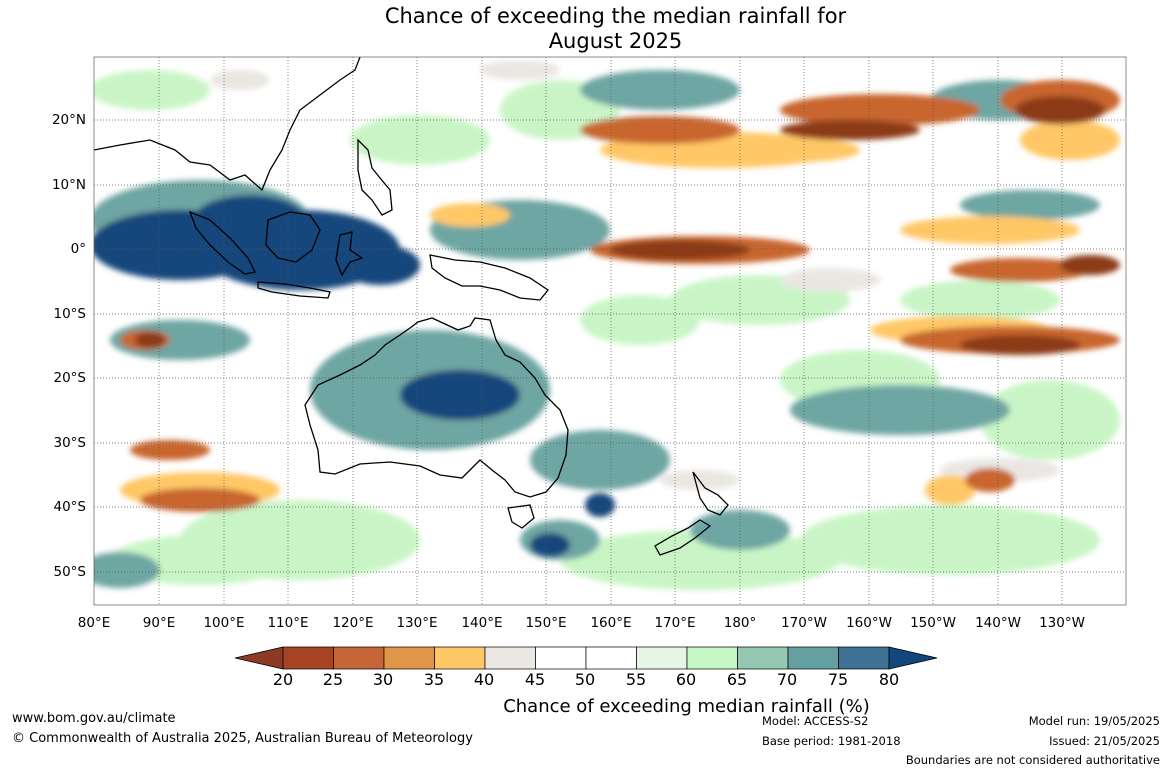 The width and height of the screenshot is (1173, 770). I want to click on colorbar-label: Chance of exceeding median rainfall (%), so click(686, 706).